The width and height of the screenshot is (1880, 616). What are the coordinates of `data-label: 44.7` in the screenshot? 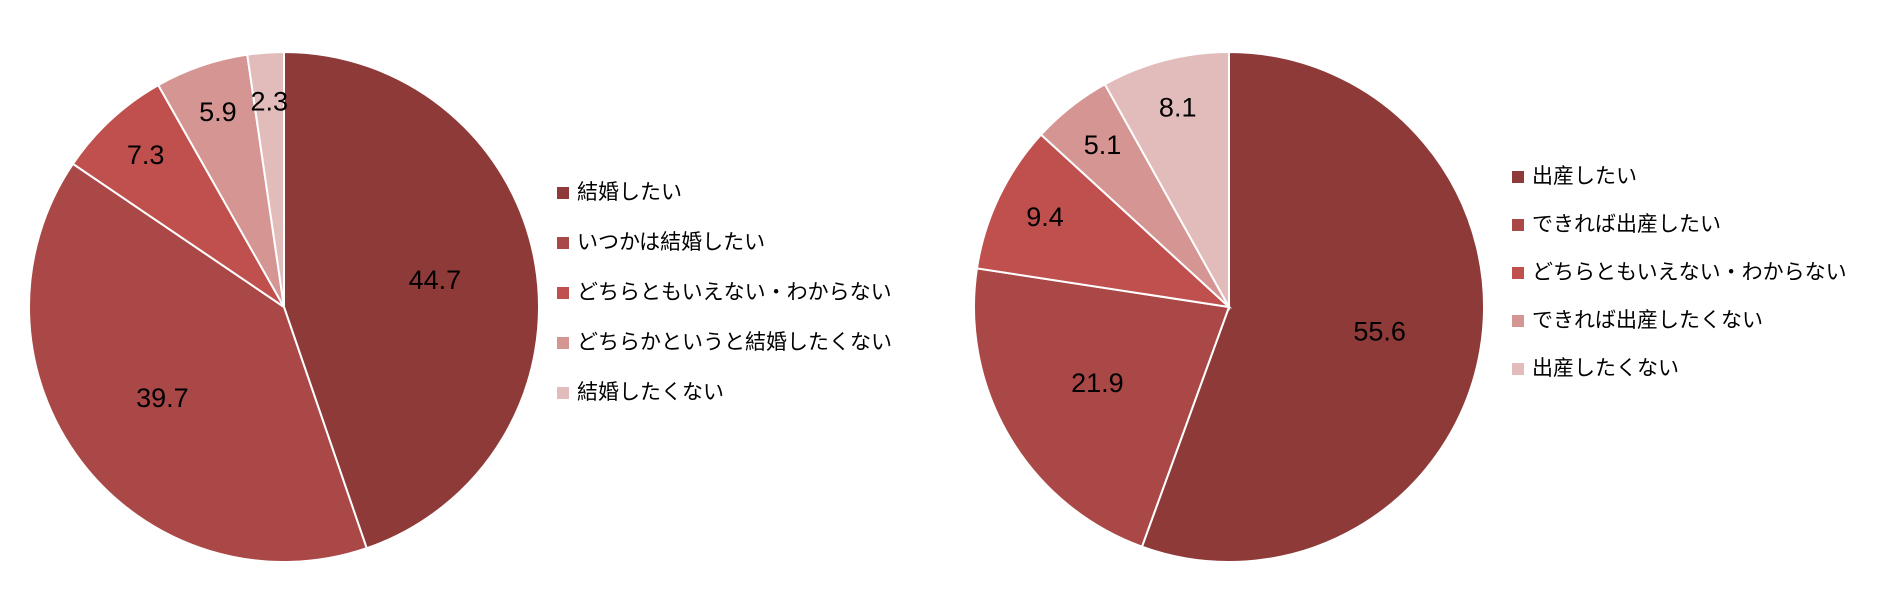 It's located at (435, 280).